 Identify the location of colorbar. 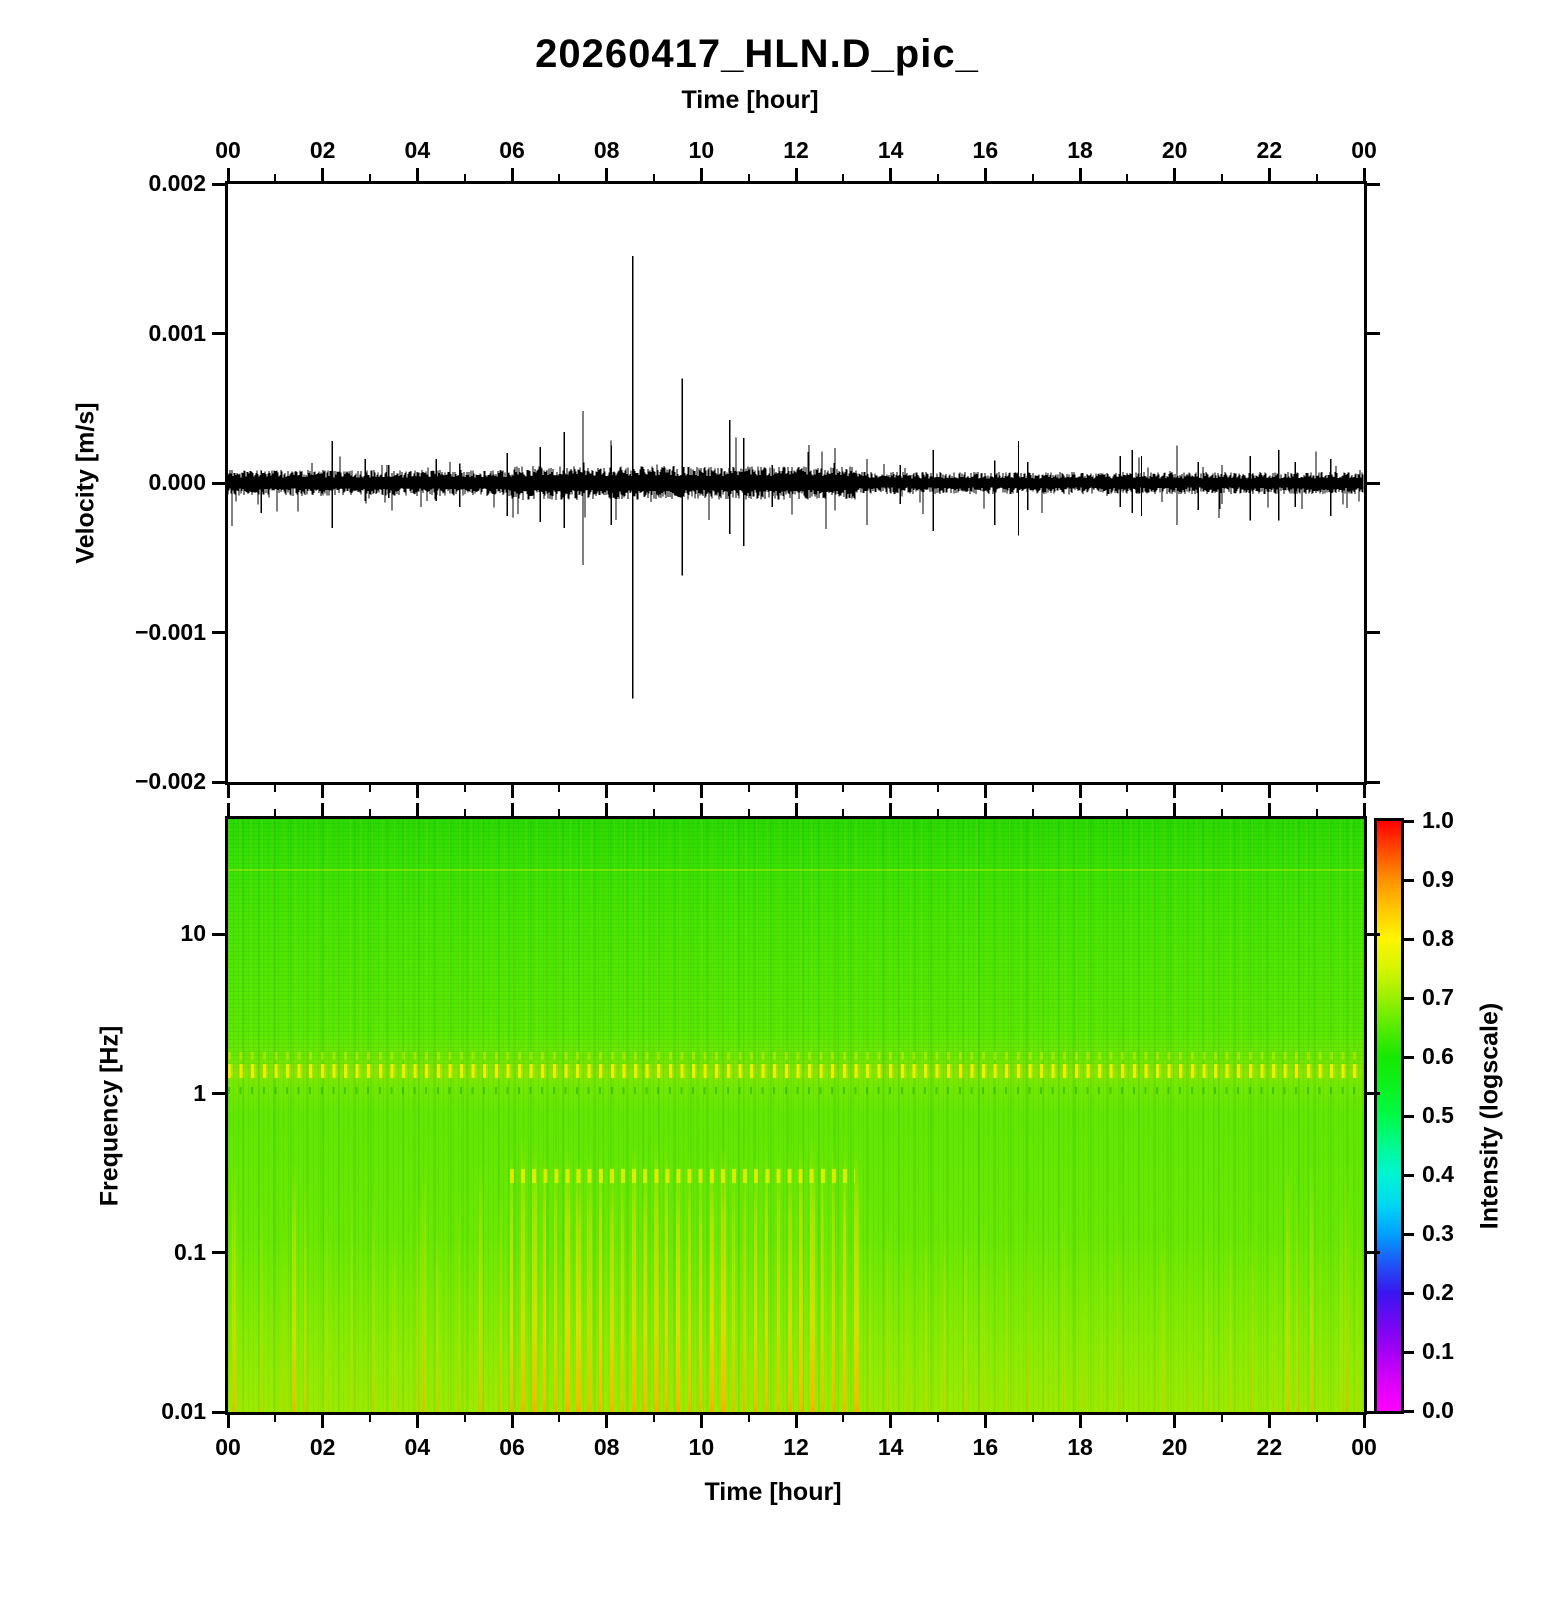
(1389, 1116).